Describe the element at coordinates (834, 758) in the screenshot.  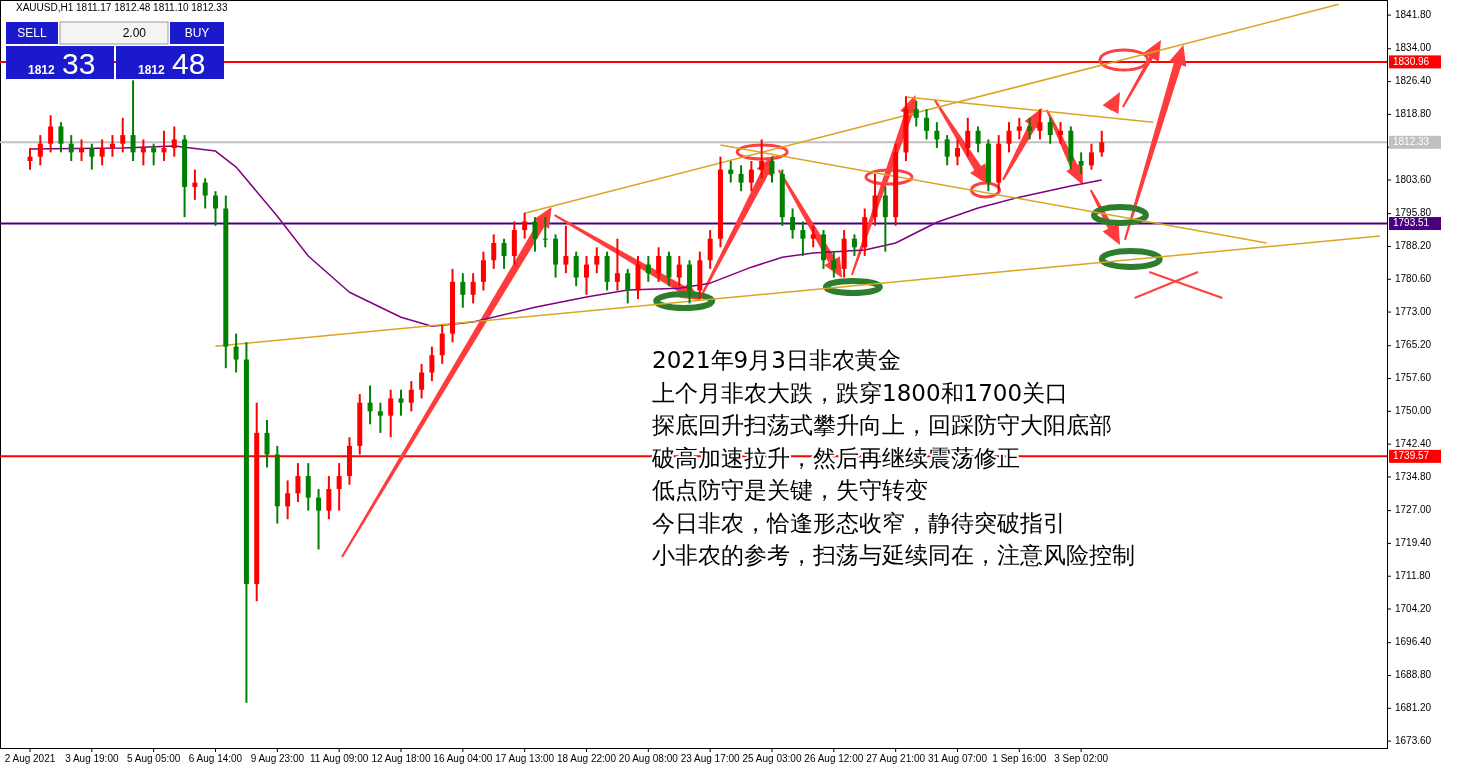
I see `x-tick-label: 26 Aug 12:00` at that location.